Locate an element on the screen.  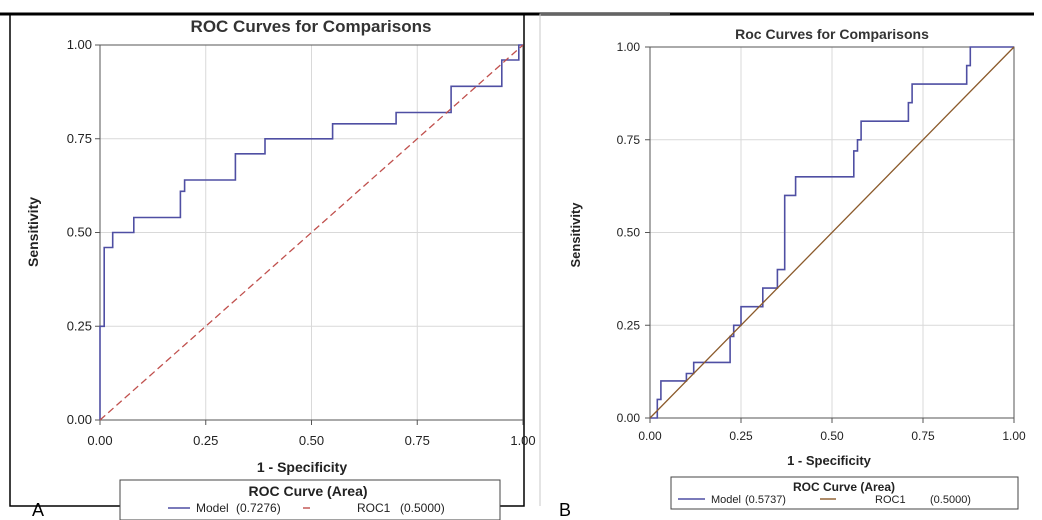
legend-model-area: (0.5737) is located at coordinates (765, 500).